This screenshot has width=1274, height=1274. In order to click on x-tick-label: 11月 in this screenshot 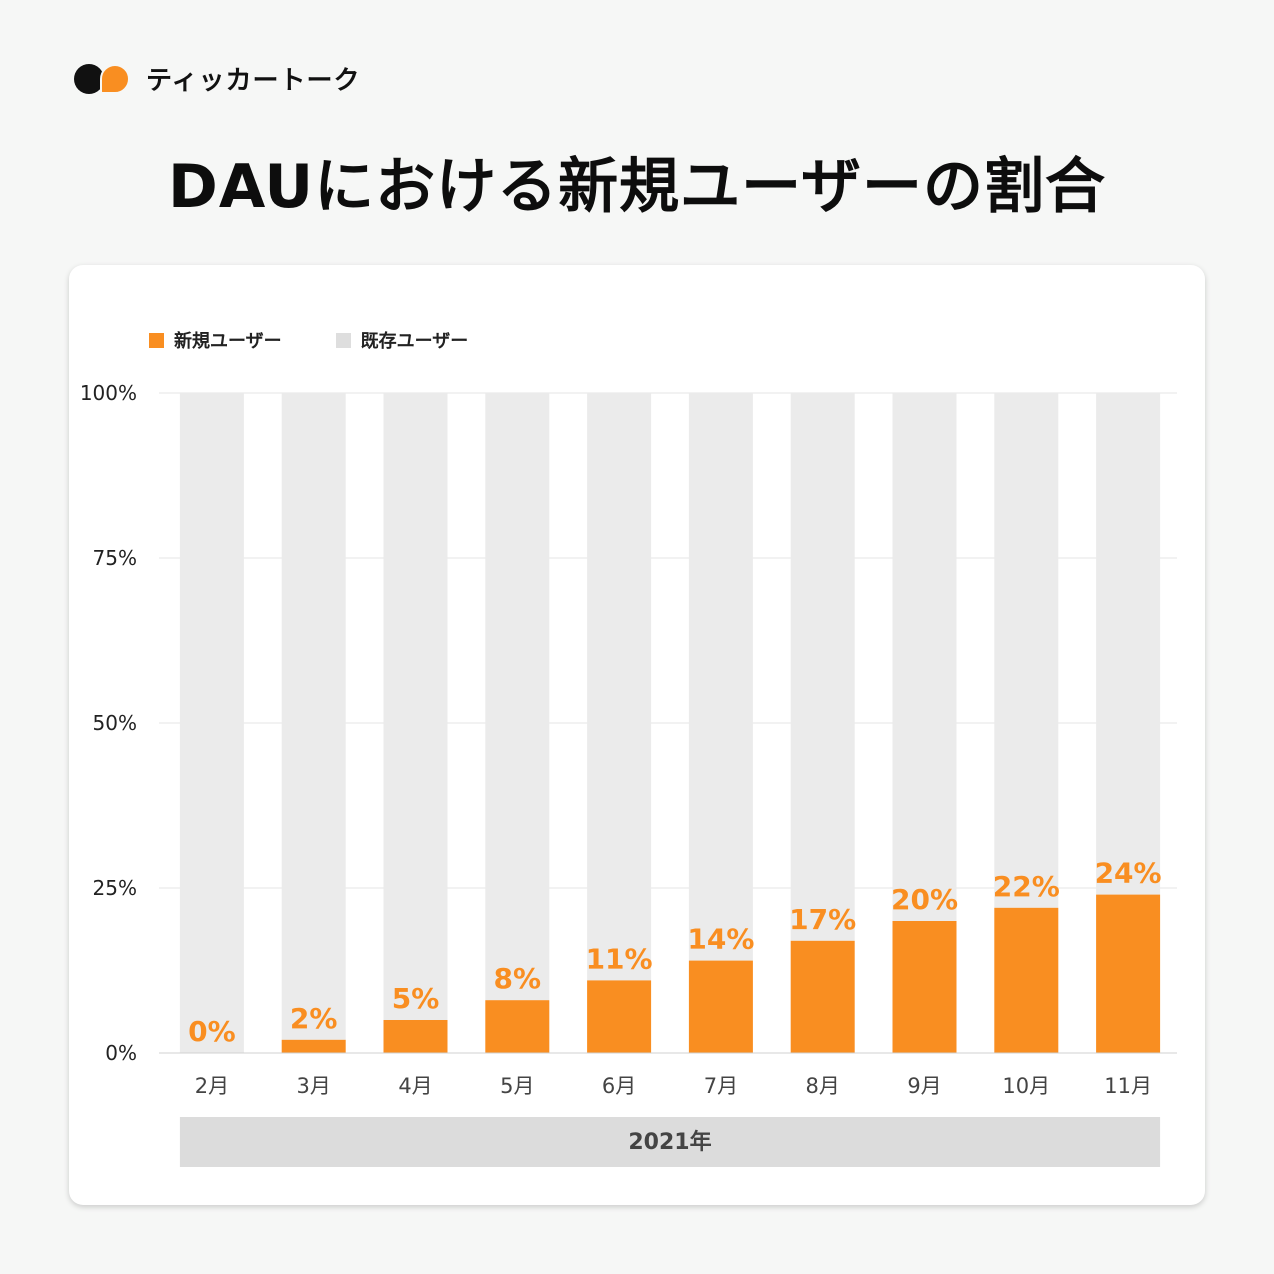, I will do `click(1128, 1086)`.